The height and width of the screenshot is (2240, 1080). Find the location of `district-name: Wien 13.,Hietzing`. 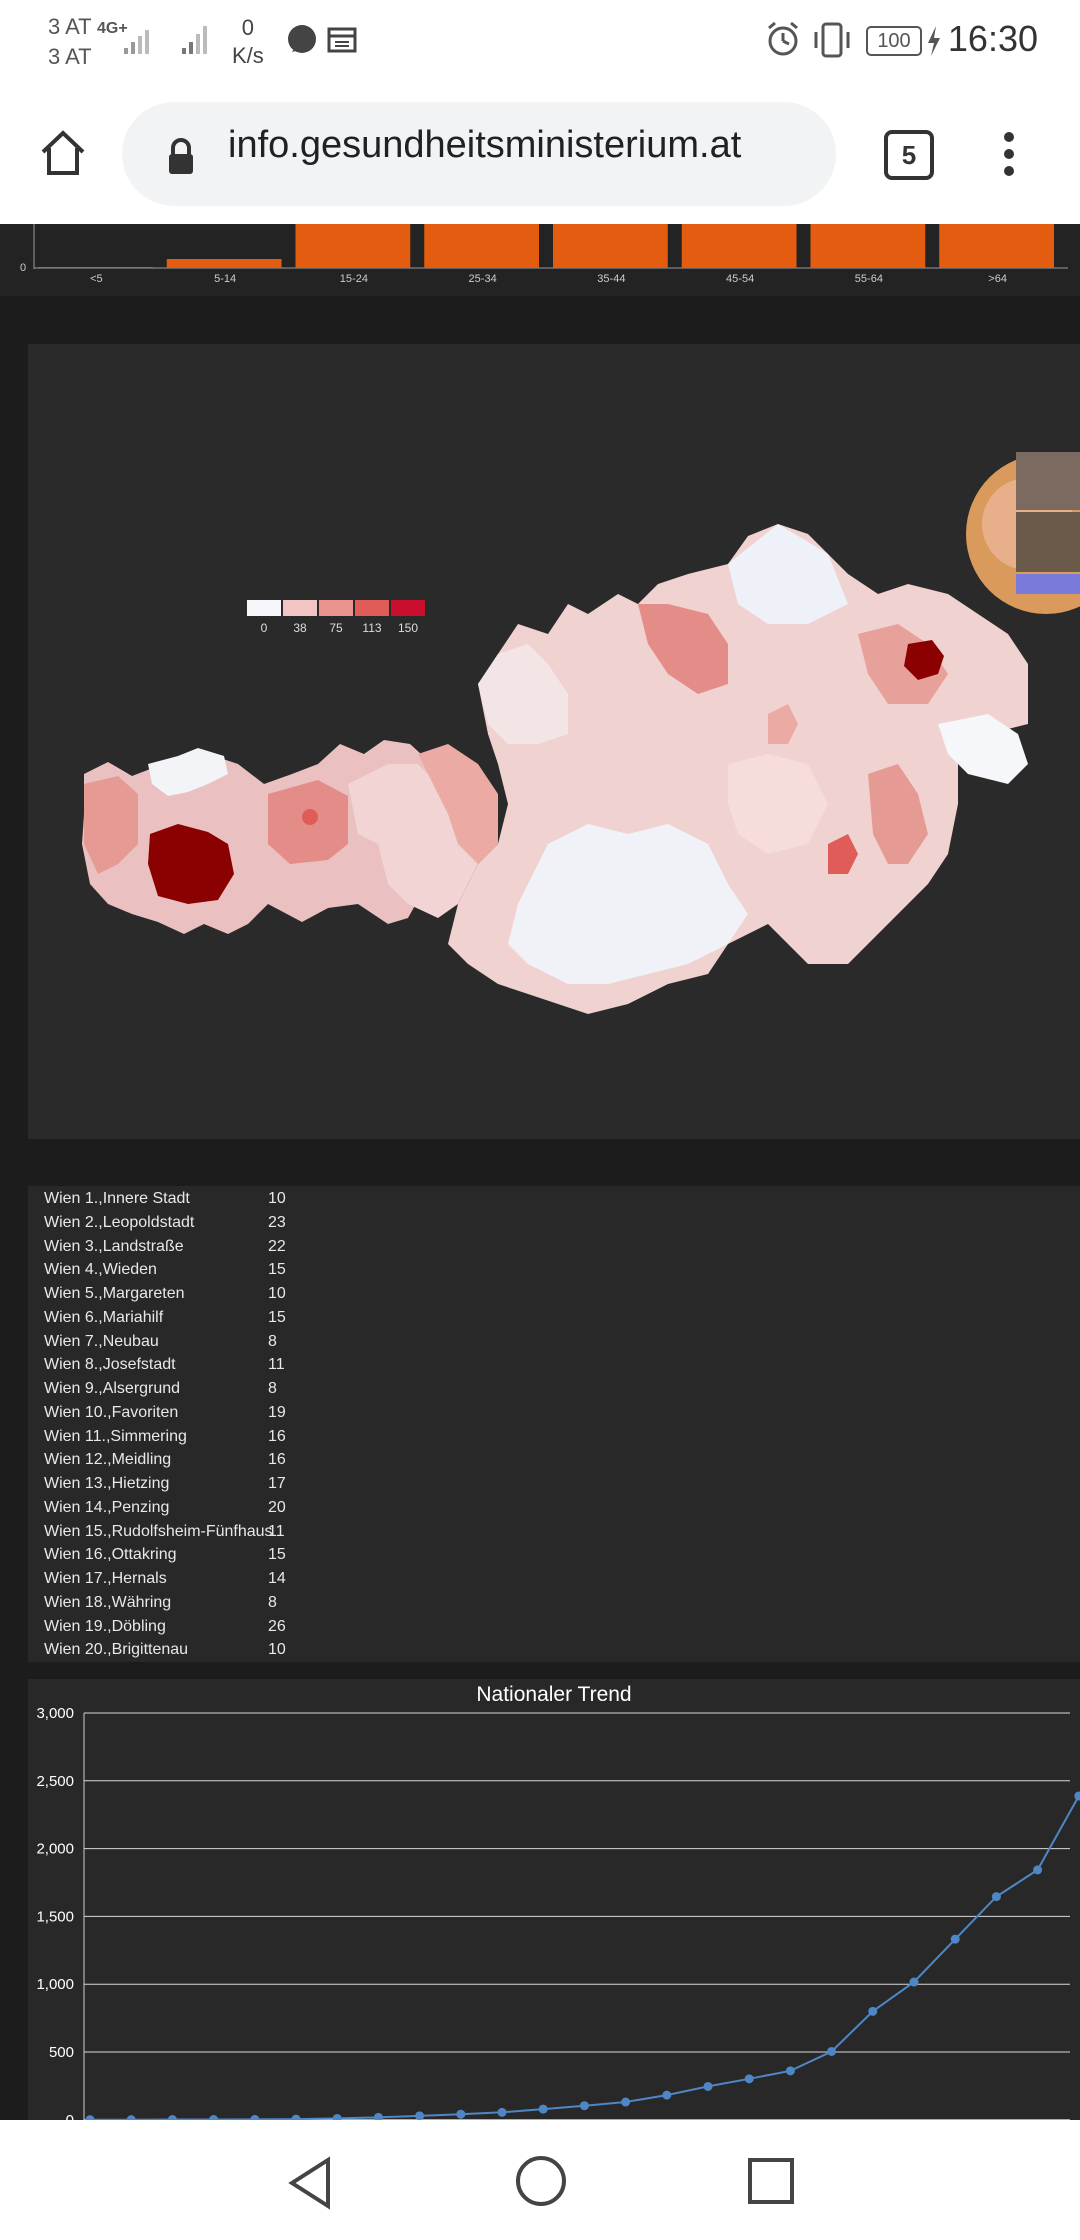

district-name: Wien 13.,Hietzing is located at coordinates (107, 1483).